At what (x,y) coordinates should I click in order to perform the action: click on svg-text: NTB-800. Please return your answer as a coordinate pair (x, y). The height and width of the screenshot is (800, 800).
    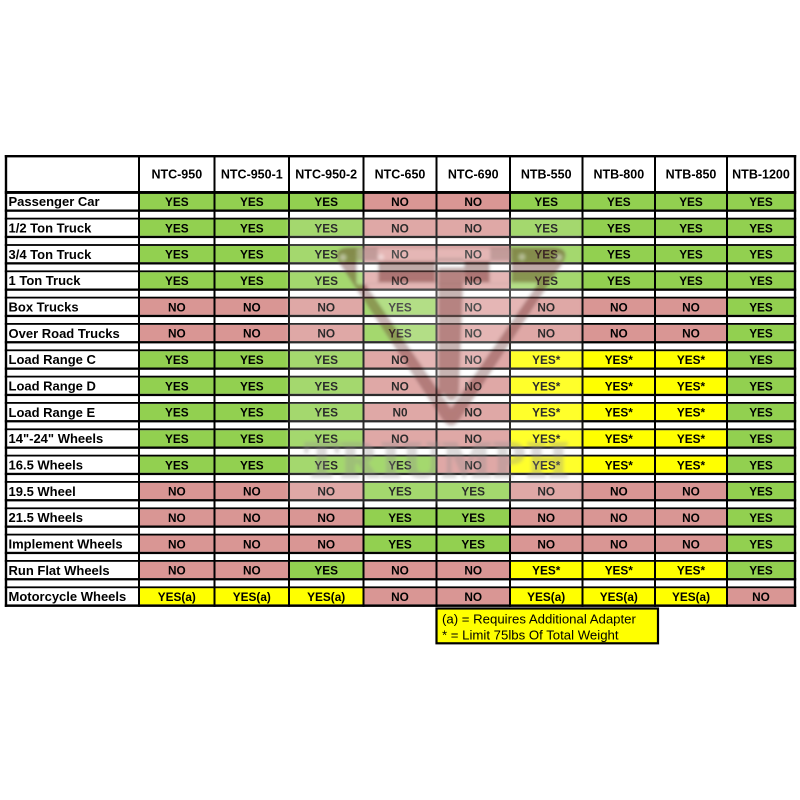
    Looking at the image, I should click on (618, 175).